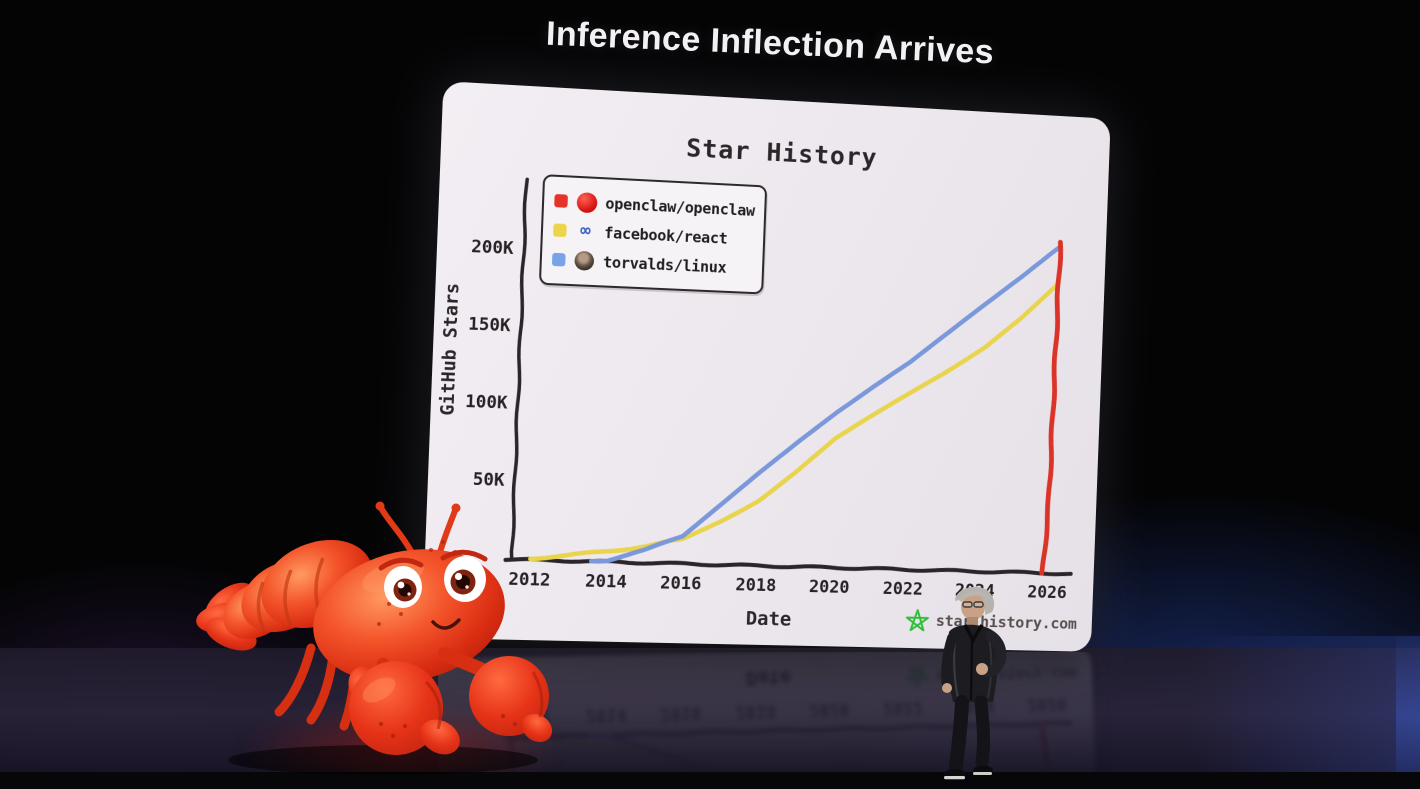 The image size is (1420, 789). Describe the element at coordinates (584, 261) in the screenshot. I see `torvalds-avatar-icon` at that location.